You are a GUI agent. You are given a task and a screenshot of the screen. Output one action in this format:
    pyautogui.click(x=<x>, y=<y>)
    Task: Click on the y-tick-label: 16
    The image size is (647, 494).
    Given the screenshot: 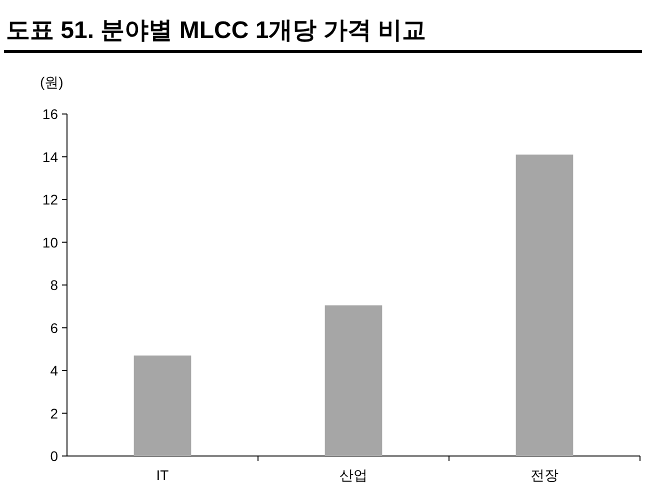 What is the action you would take?
    pyautogui.click(x=50, y=114)
    